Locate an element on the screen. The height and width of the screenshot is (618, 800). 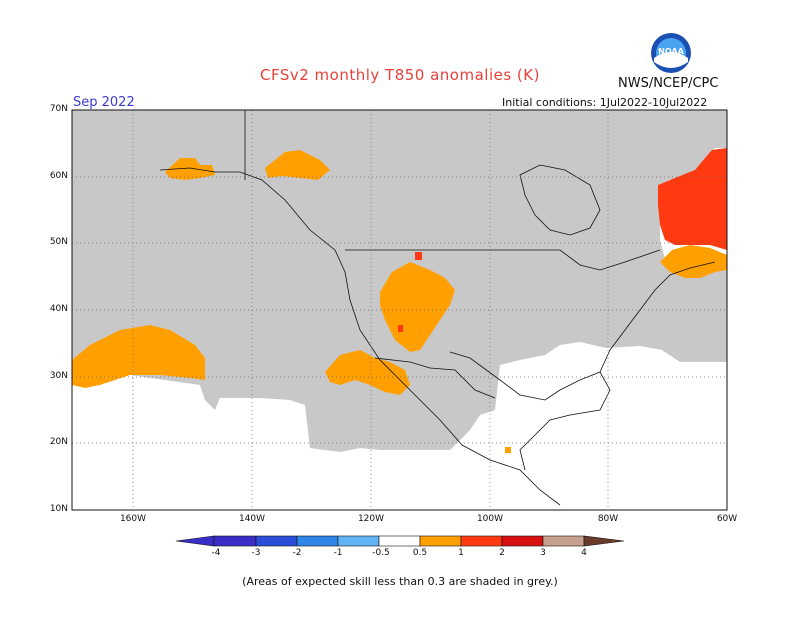
noaa-logo-icon: NOAA is located at coordinates (671, 53).